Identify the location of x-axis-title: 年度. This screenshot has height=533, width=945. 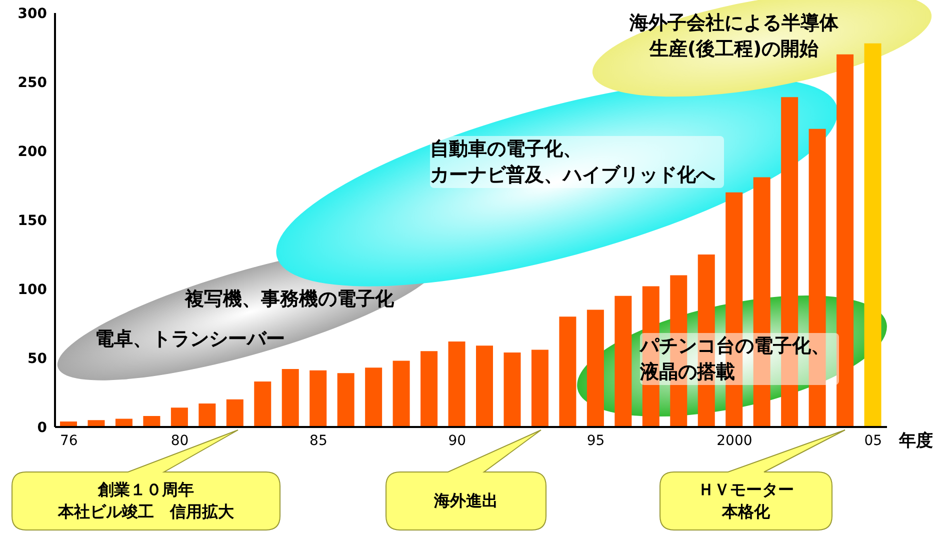
(916, 441).